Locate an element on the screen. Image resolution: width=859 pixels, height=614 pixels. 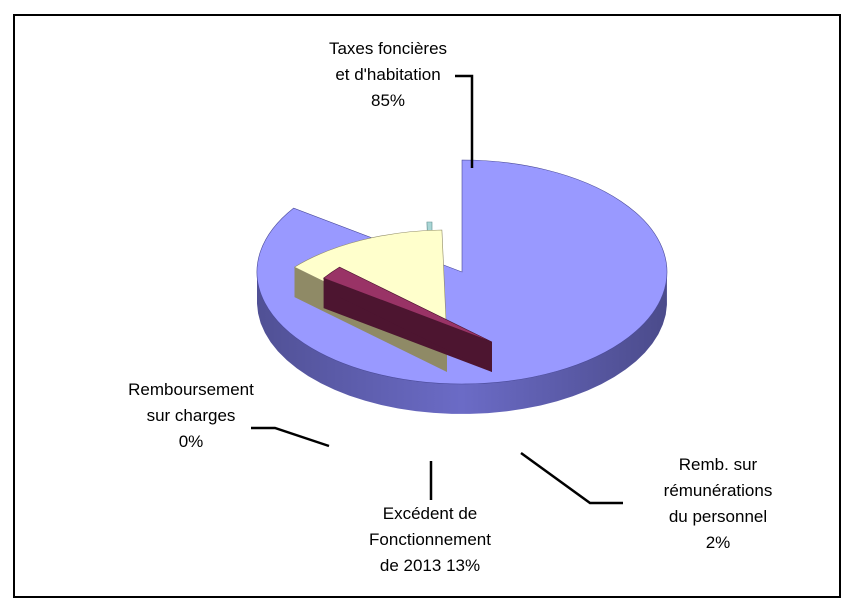
slice-label-0: Taxes foncières et d'habitation 85% is located at coordinates (388, 74).